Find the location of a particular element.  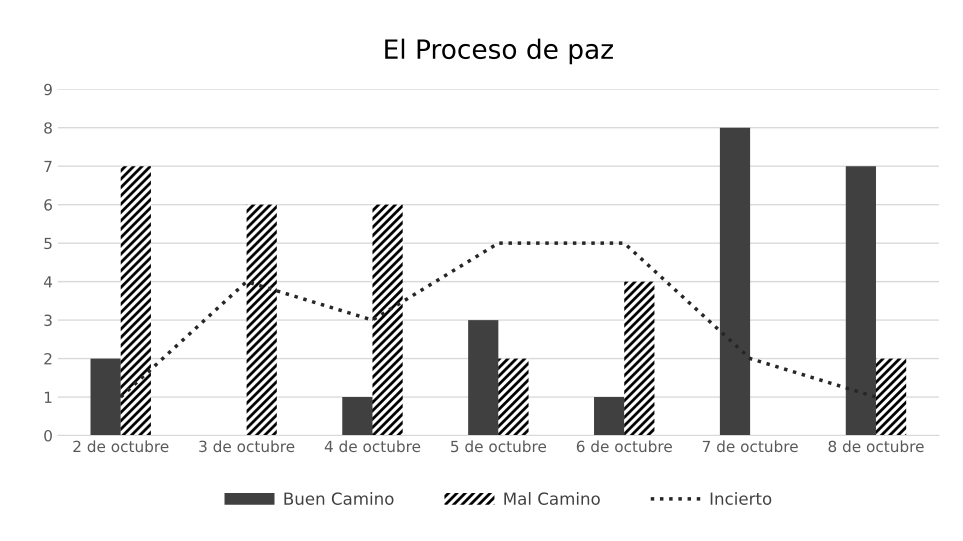

y-tick-label: 6 is located at coordinates (48, 205).